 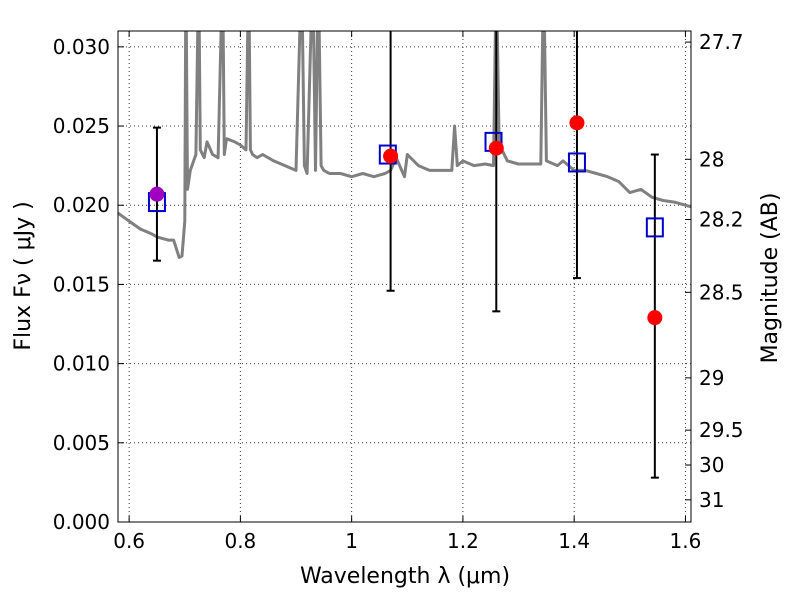 I want to click on y-tick-label: 0.015, so click(x=81, y=284).